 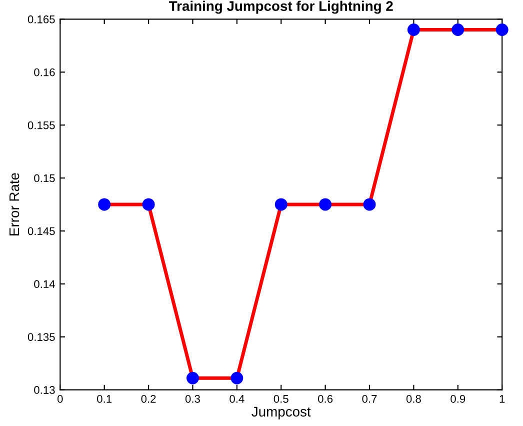 I want to click on y-tick-label: 0.155, so click(x=41, y=125).